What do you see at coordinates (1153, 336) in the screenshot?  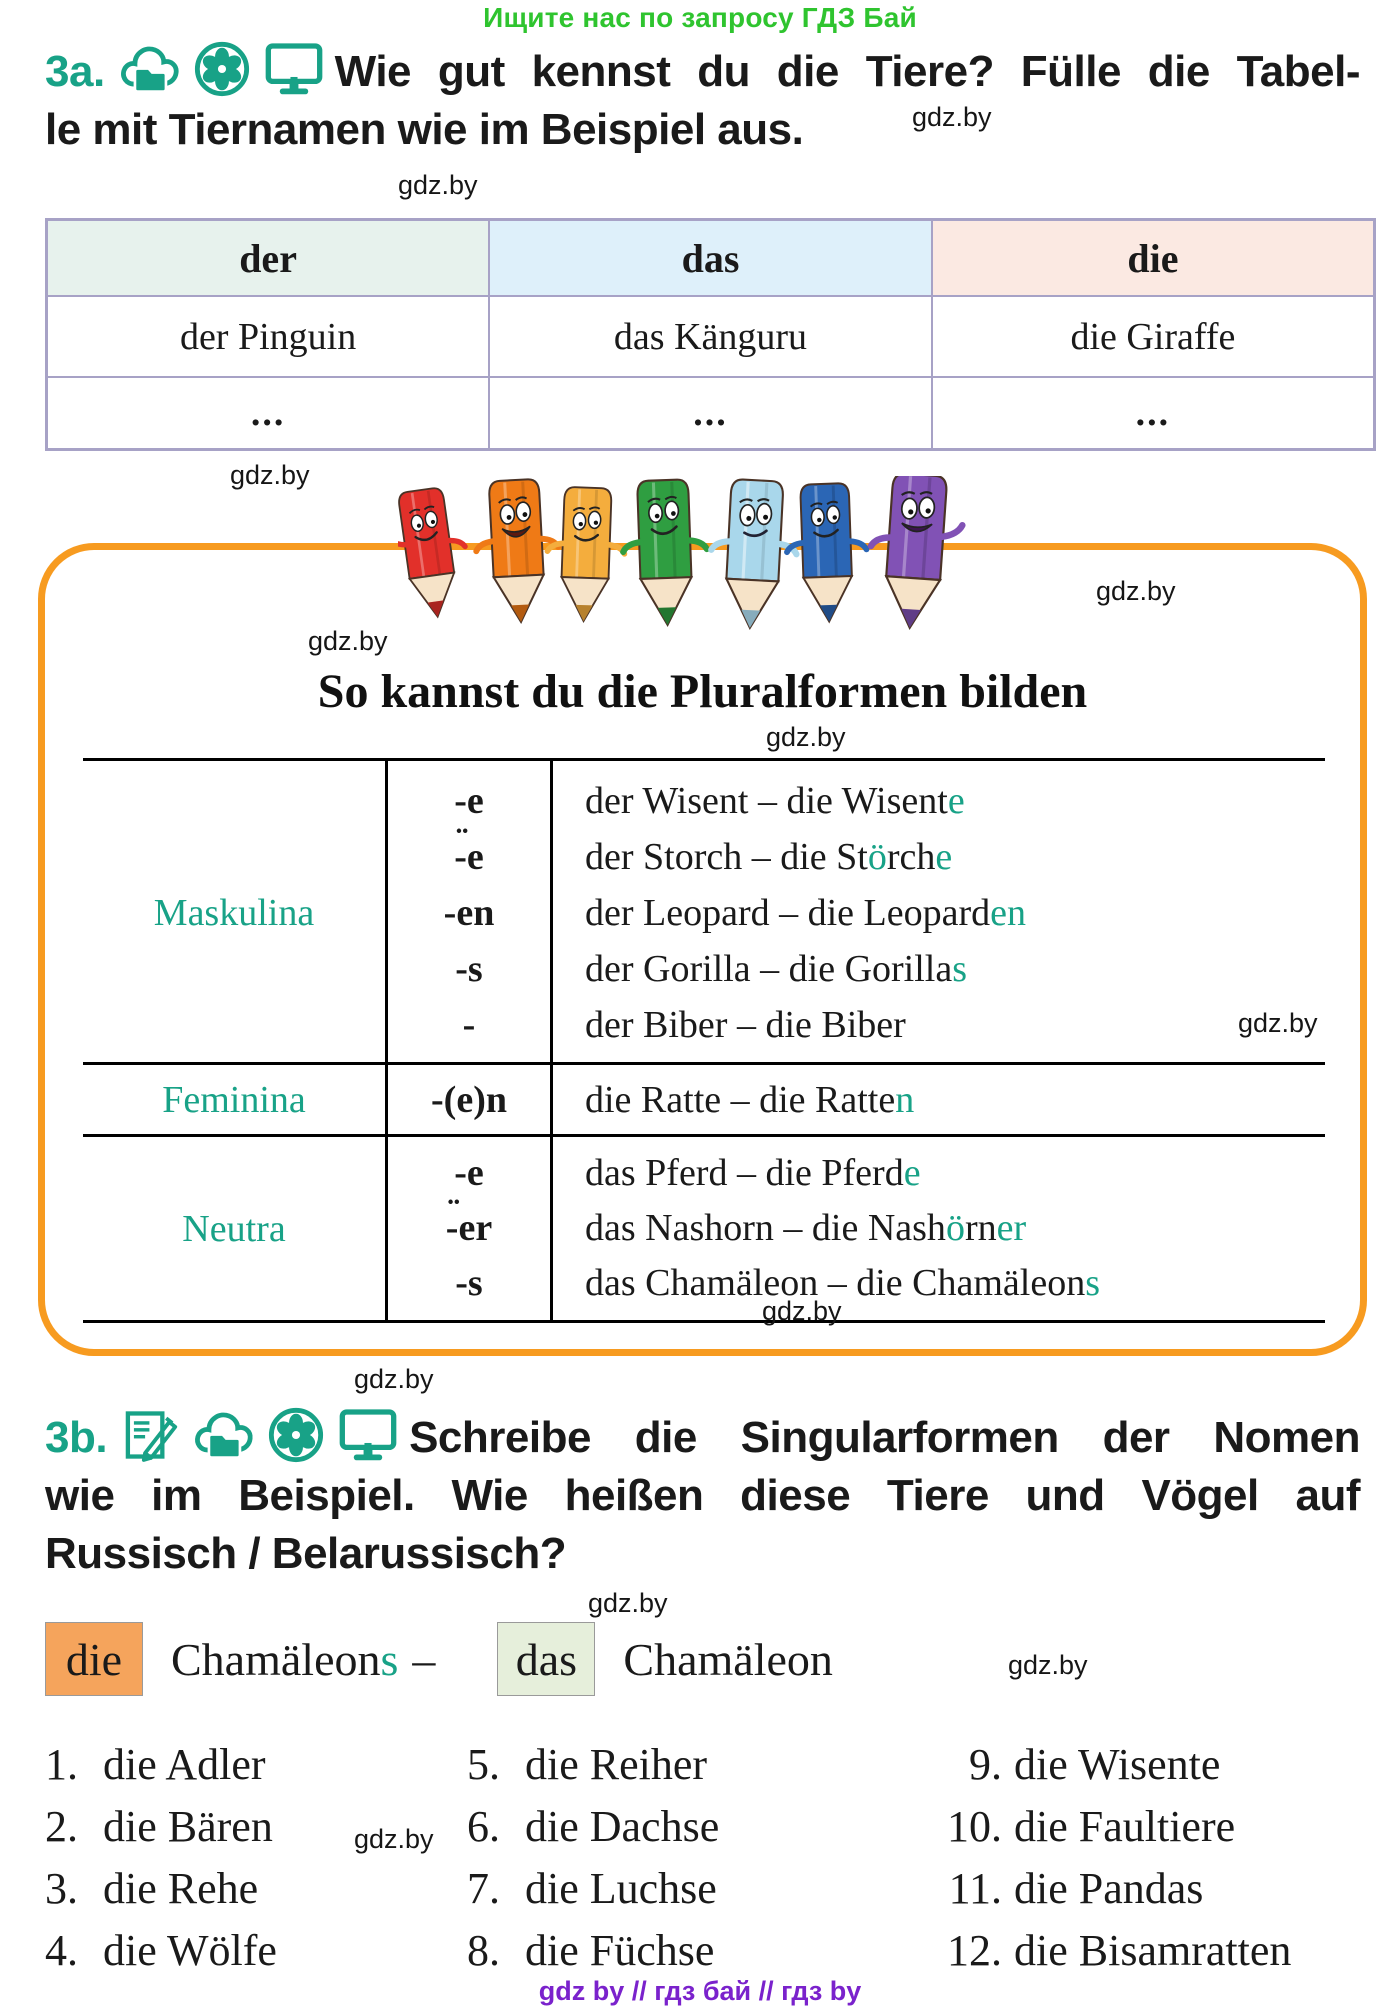 I see `cell-die-example: die Giraffe` at bounding box center [1153, 336].